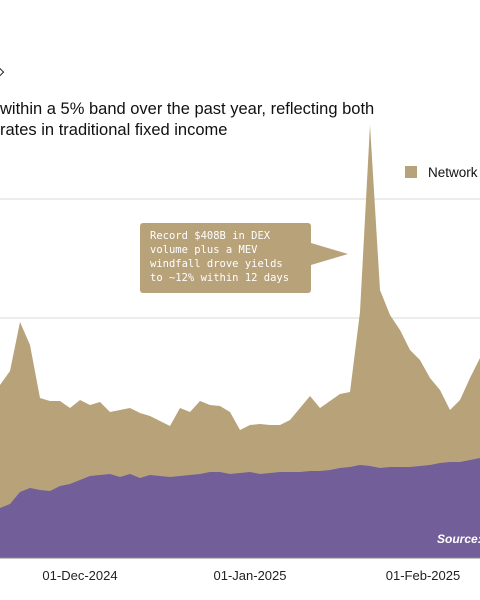  What do you see at coordinates (411, 172) in the screenshot?
I see `legend-swatch` at bounding box center [411, 172].